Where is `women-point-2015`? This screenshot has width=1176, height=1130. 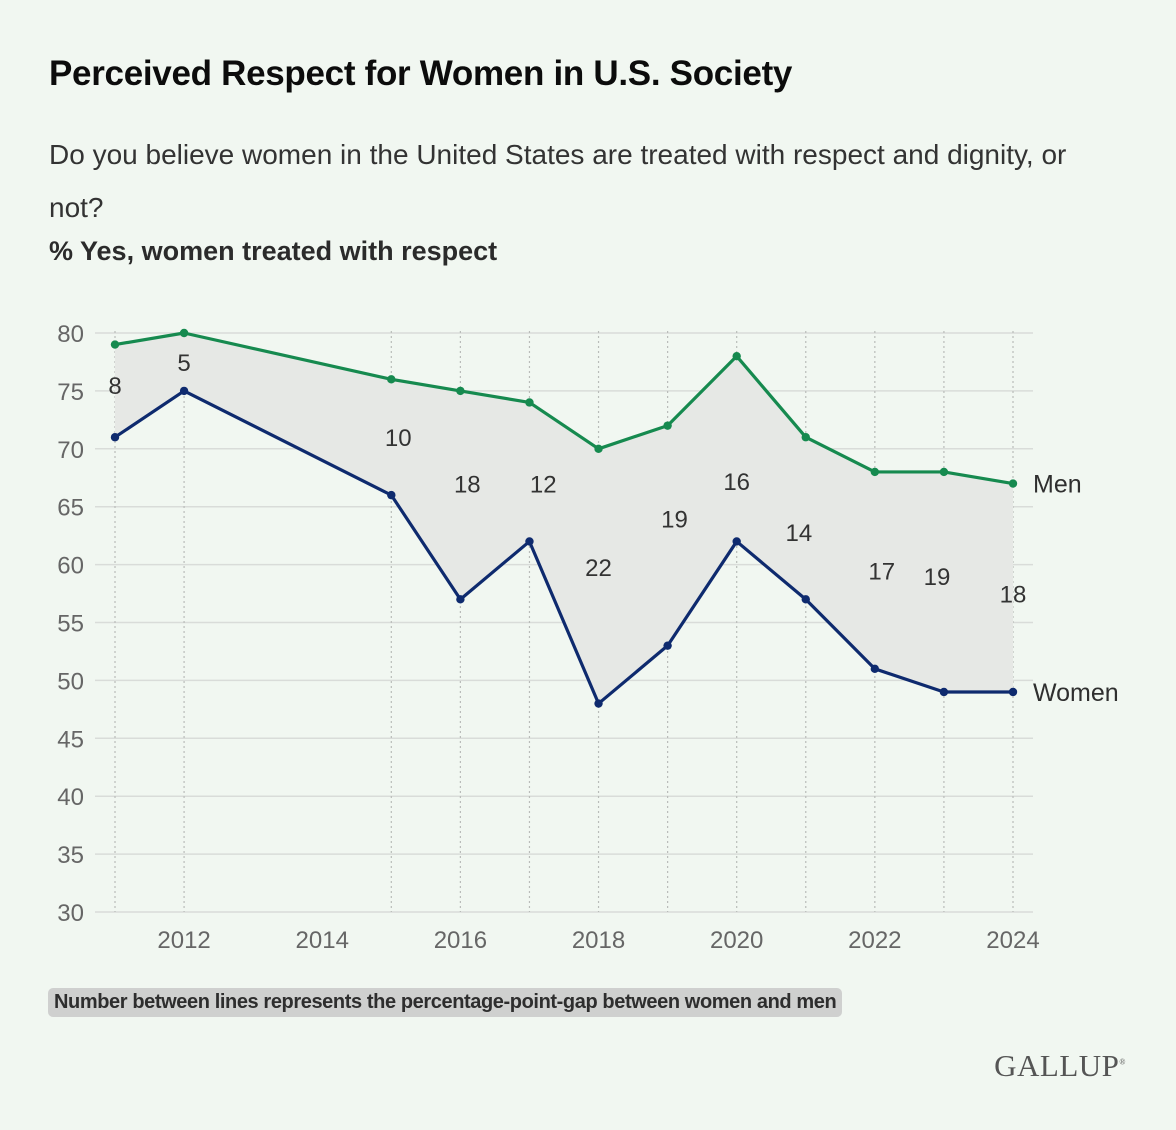 women-point-2015 is located at coordinates (391, 495).